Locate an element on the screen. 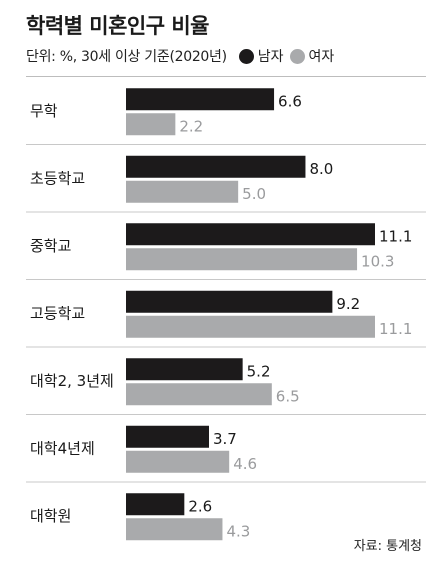 The height and width of the screenshot is (562, 434). legend-swatch-male is located at coordinates (246, 56).